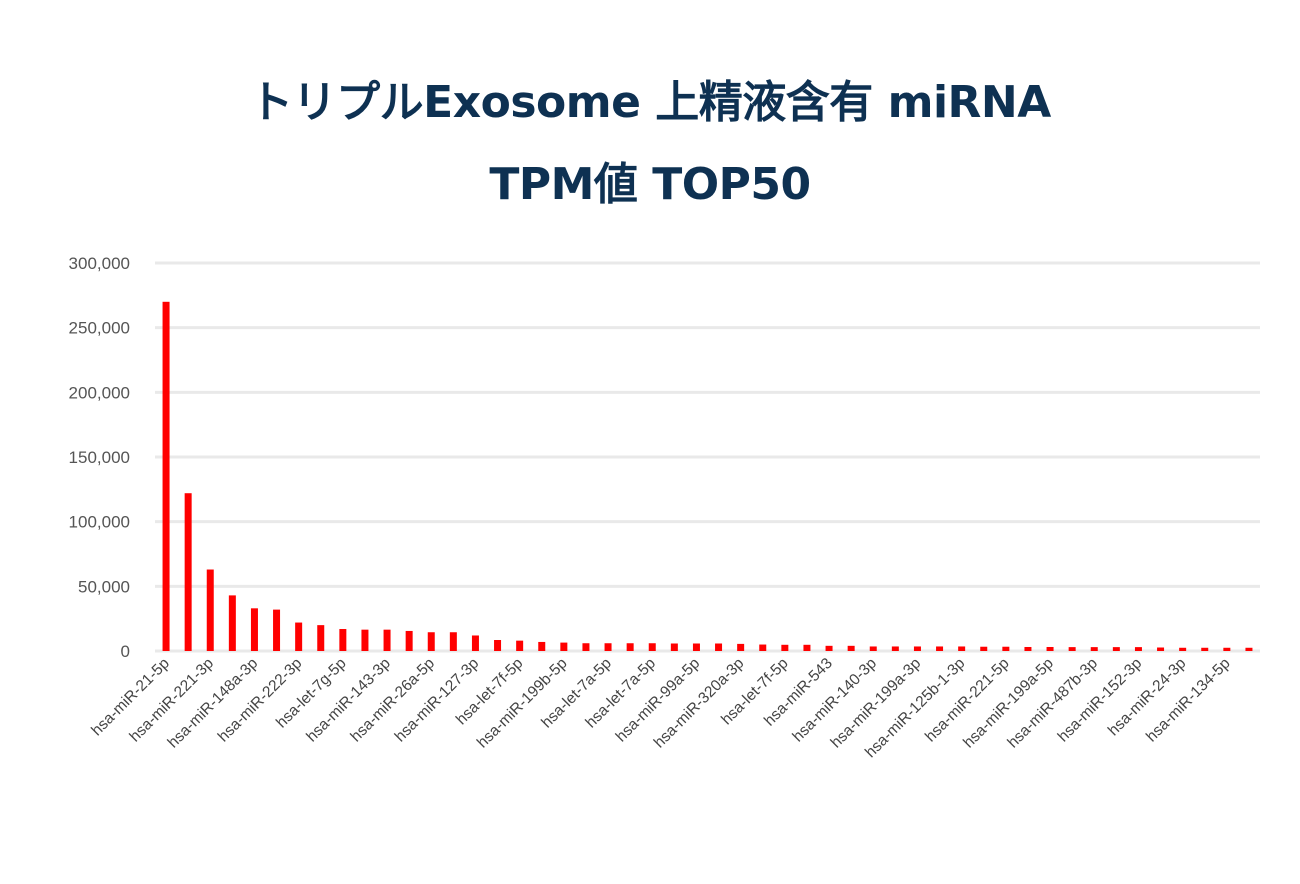 The height and width of the screenshot is (884, 1300). What do you see at coordinates (99, 522) in the screenshot?
I see `y-tick-label: 100,000` at bounding box center [99, 522].